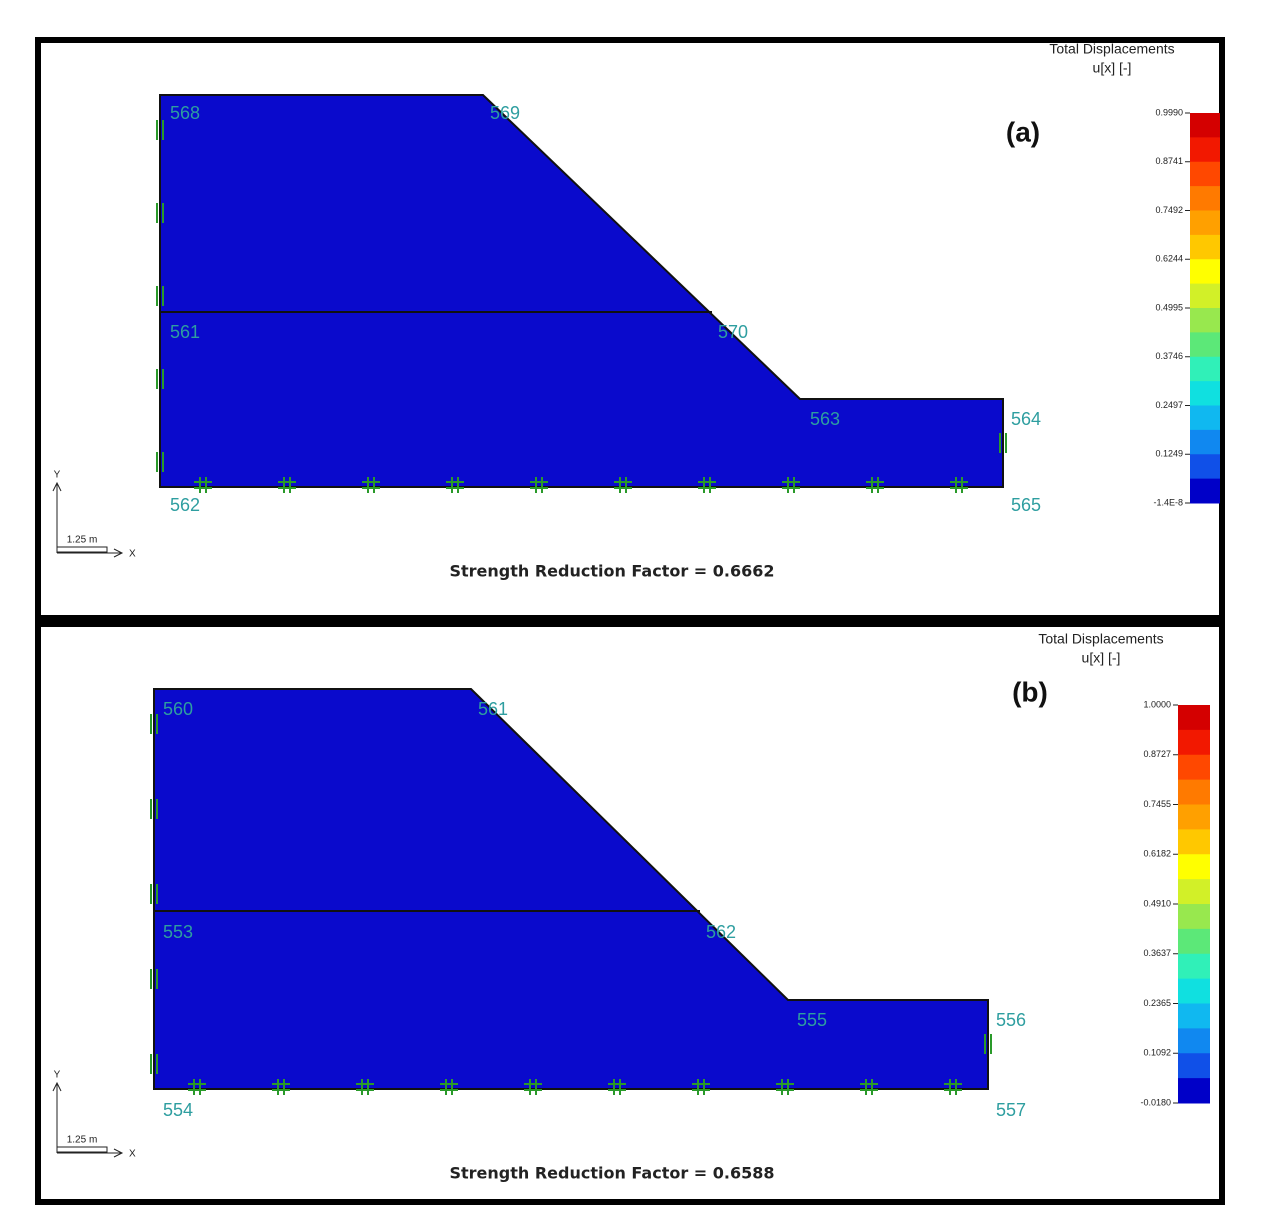 The image size is (1267, 1226). What do you see at coordinates (1026, 419) in the screenshot?
I see `node-label: 564` at bounding box center [1026, 419].